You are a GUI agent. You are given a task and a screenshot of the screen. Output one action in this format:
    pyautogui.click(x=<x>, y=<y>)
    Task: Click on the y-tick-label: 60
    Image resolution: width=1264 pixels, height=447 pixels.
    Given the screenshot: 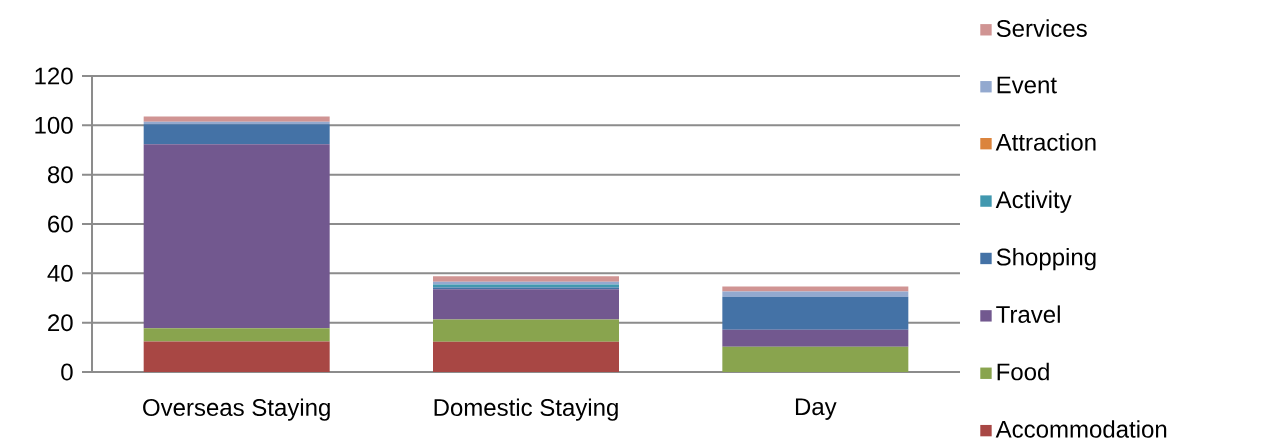 What is the action you would take?
    pyautogui.click(x=60, y=224)
    